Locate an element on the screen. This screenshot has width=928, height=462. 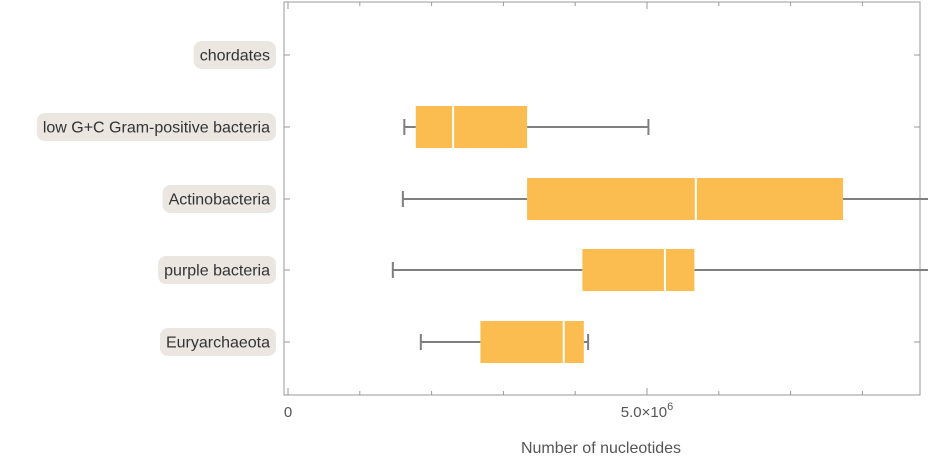
x-tick-label: 0 is located at coordinates (288, 412).